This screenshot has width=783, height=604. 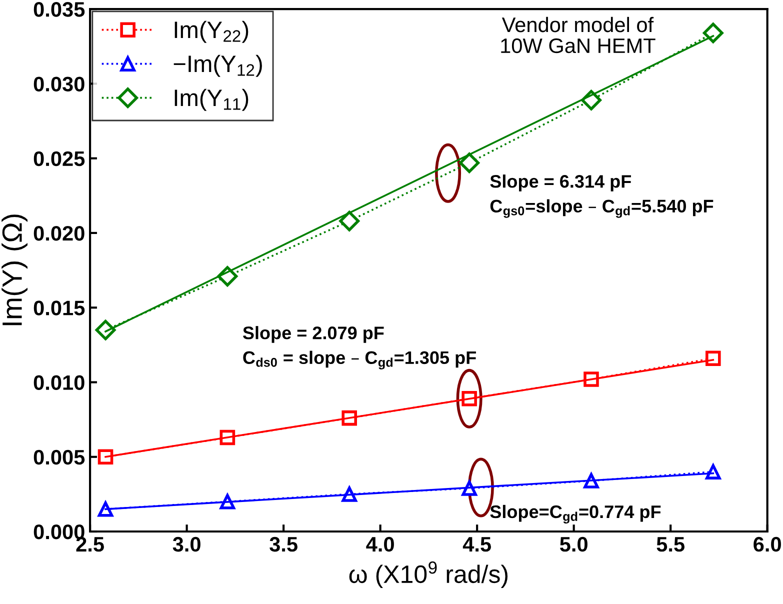 What do you see at coordinates (59, 84) in the screenshot?
I see `y-tick-label: 0.030` at bounding box center [59, 84].